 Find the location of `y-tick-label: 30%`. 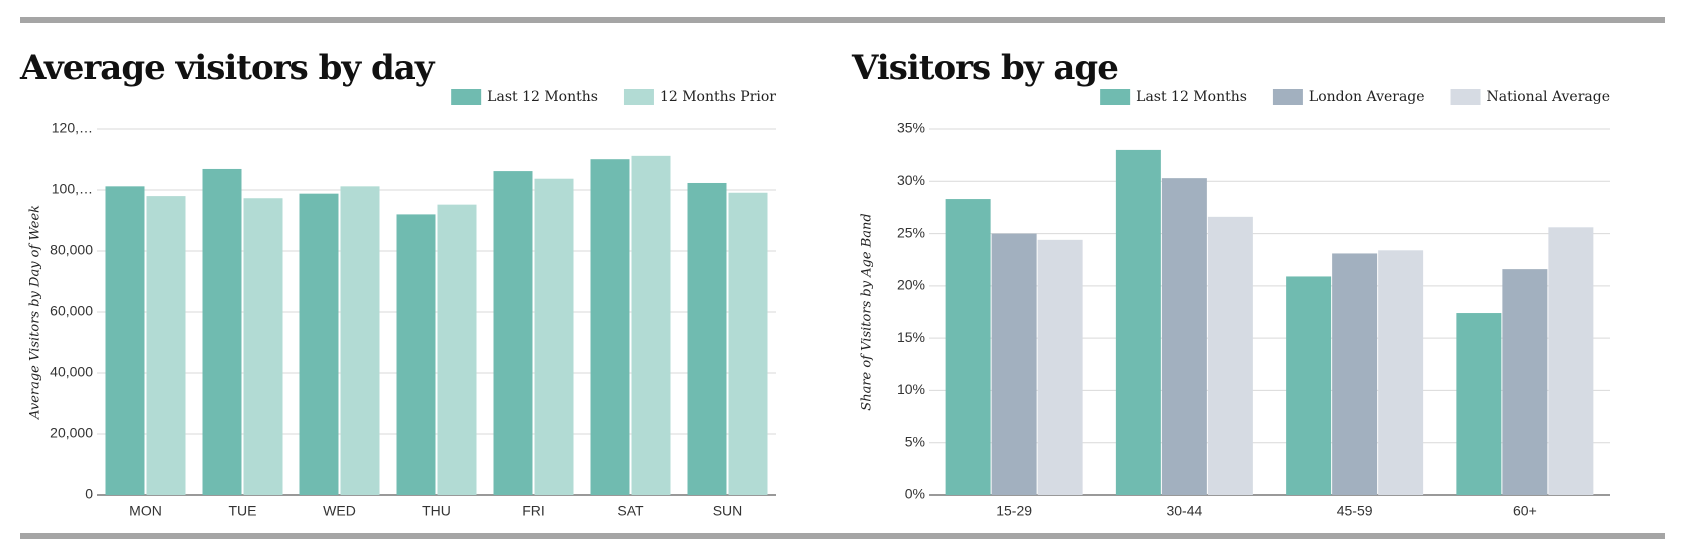

y-tick-label: 30% is located at coordinates (911, 180).